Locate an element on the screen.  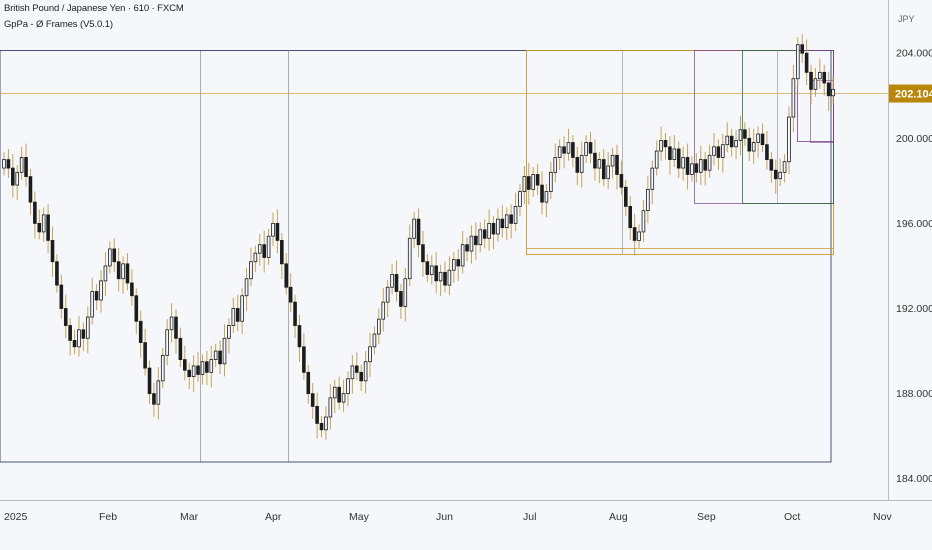
x-tick-label: Aug is located at coordinates (618, 517).